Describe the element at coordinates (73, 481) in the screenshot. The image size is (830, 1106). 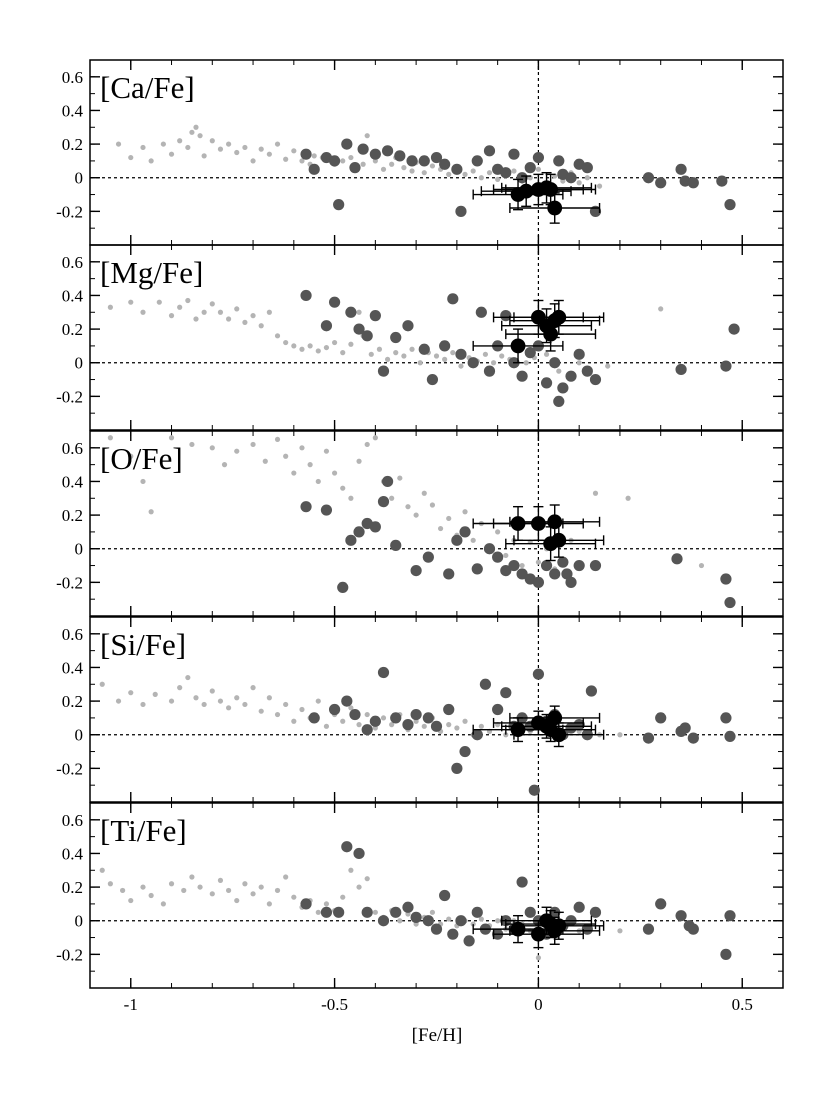
I see `y-tick-label: 0.4` at that location.